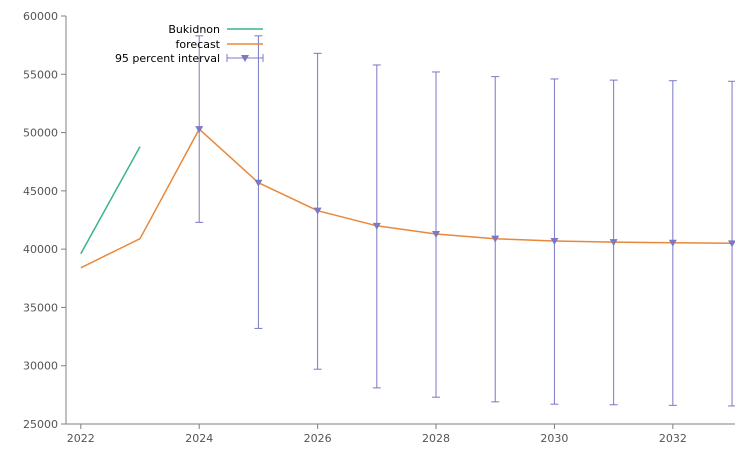  What do you see at coordinates (554, 438) in the screenshot?
I see `x-tick-label: 2030` at bounding box center [554, 438].